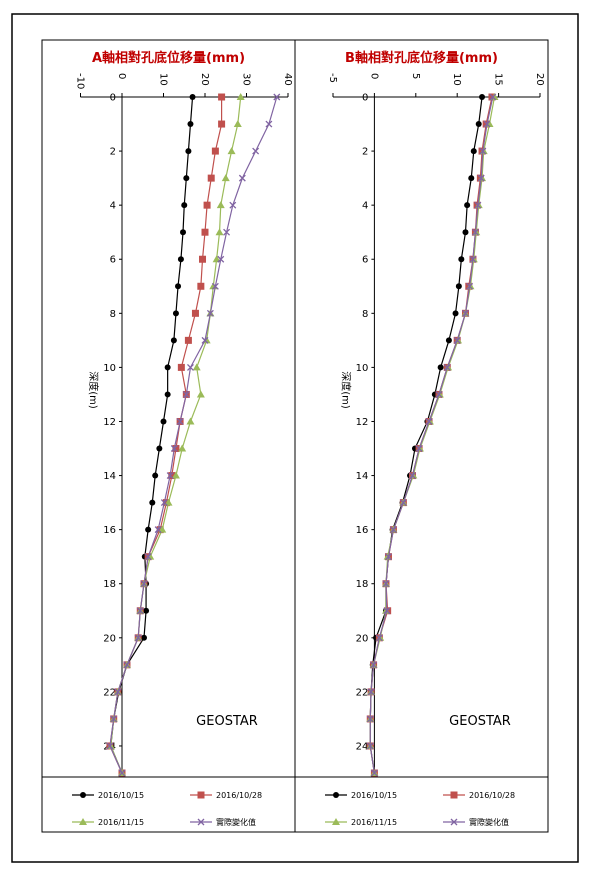 This screenshot has width=590, height=878. I want to click on x-tick-label: 15, so click(498, 79).